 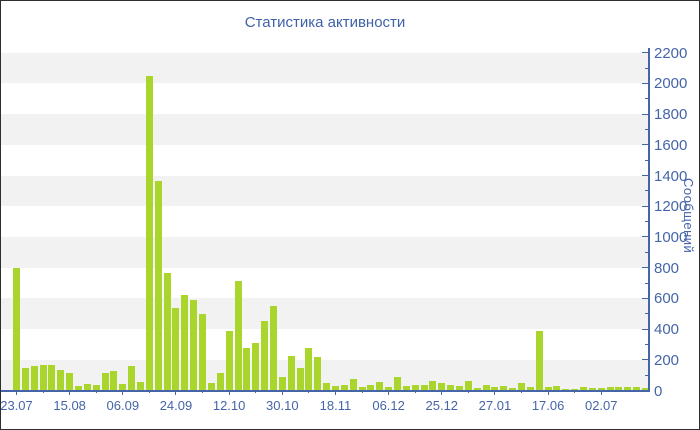 I want to click on y-tick-label: 1000, so click(x=671, y=237).